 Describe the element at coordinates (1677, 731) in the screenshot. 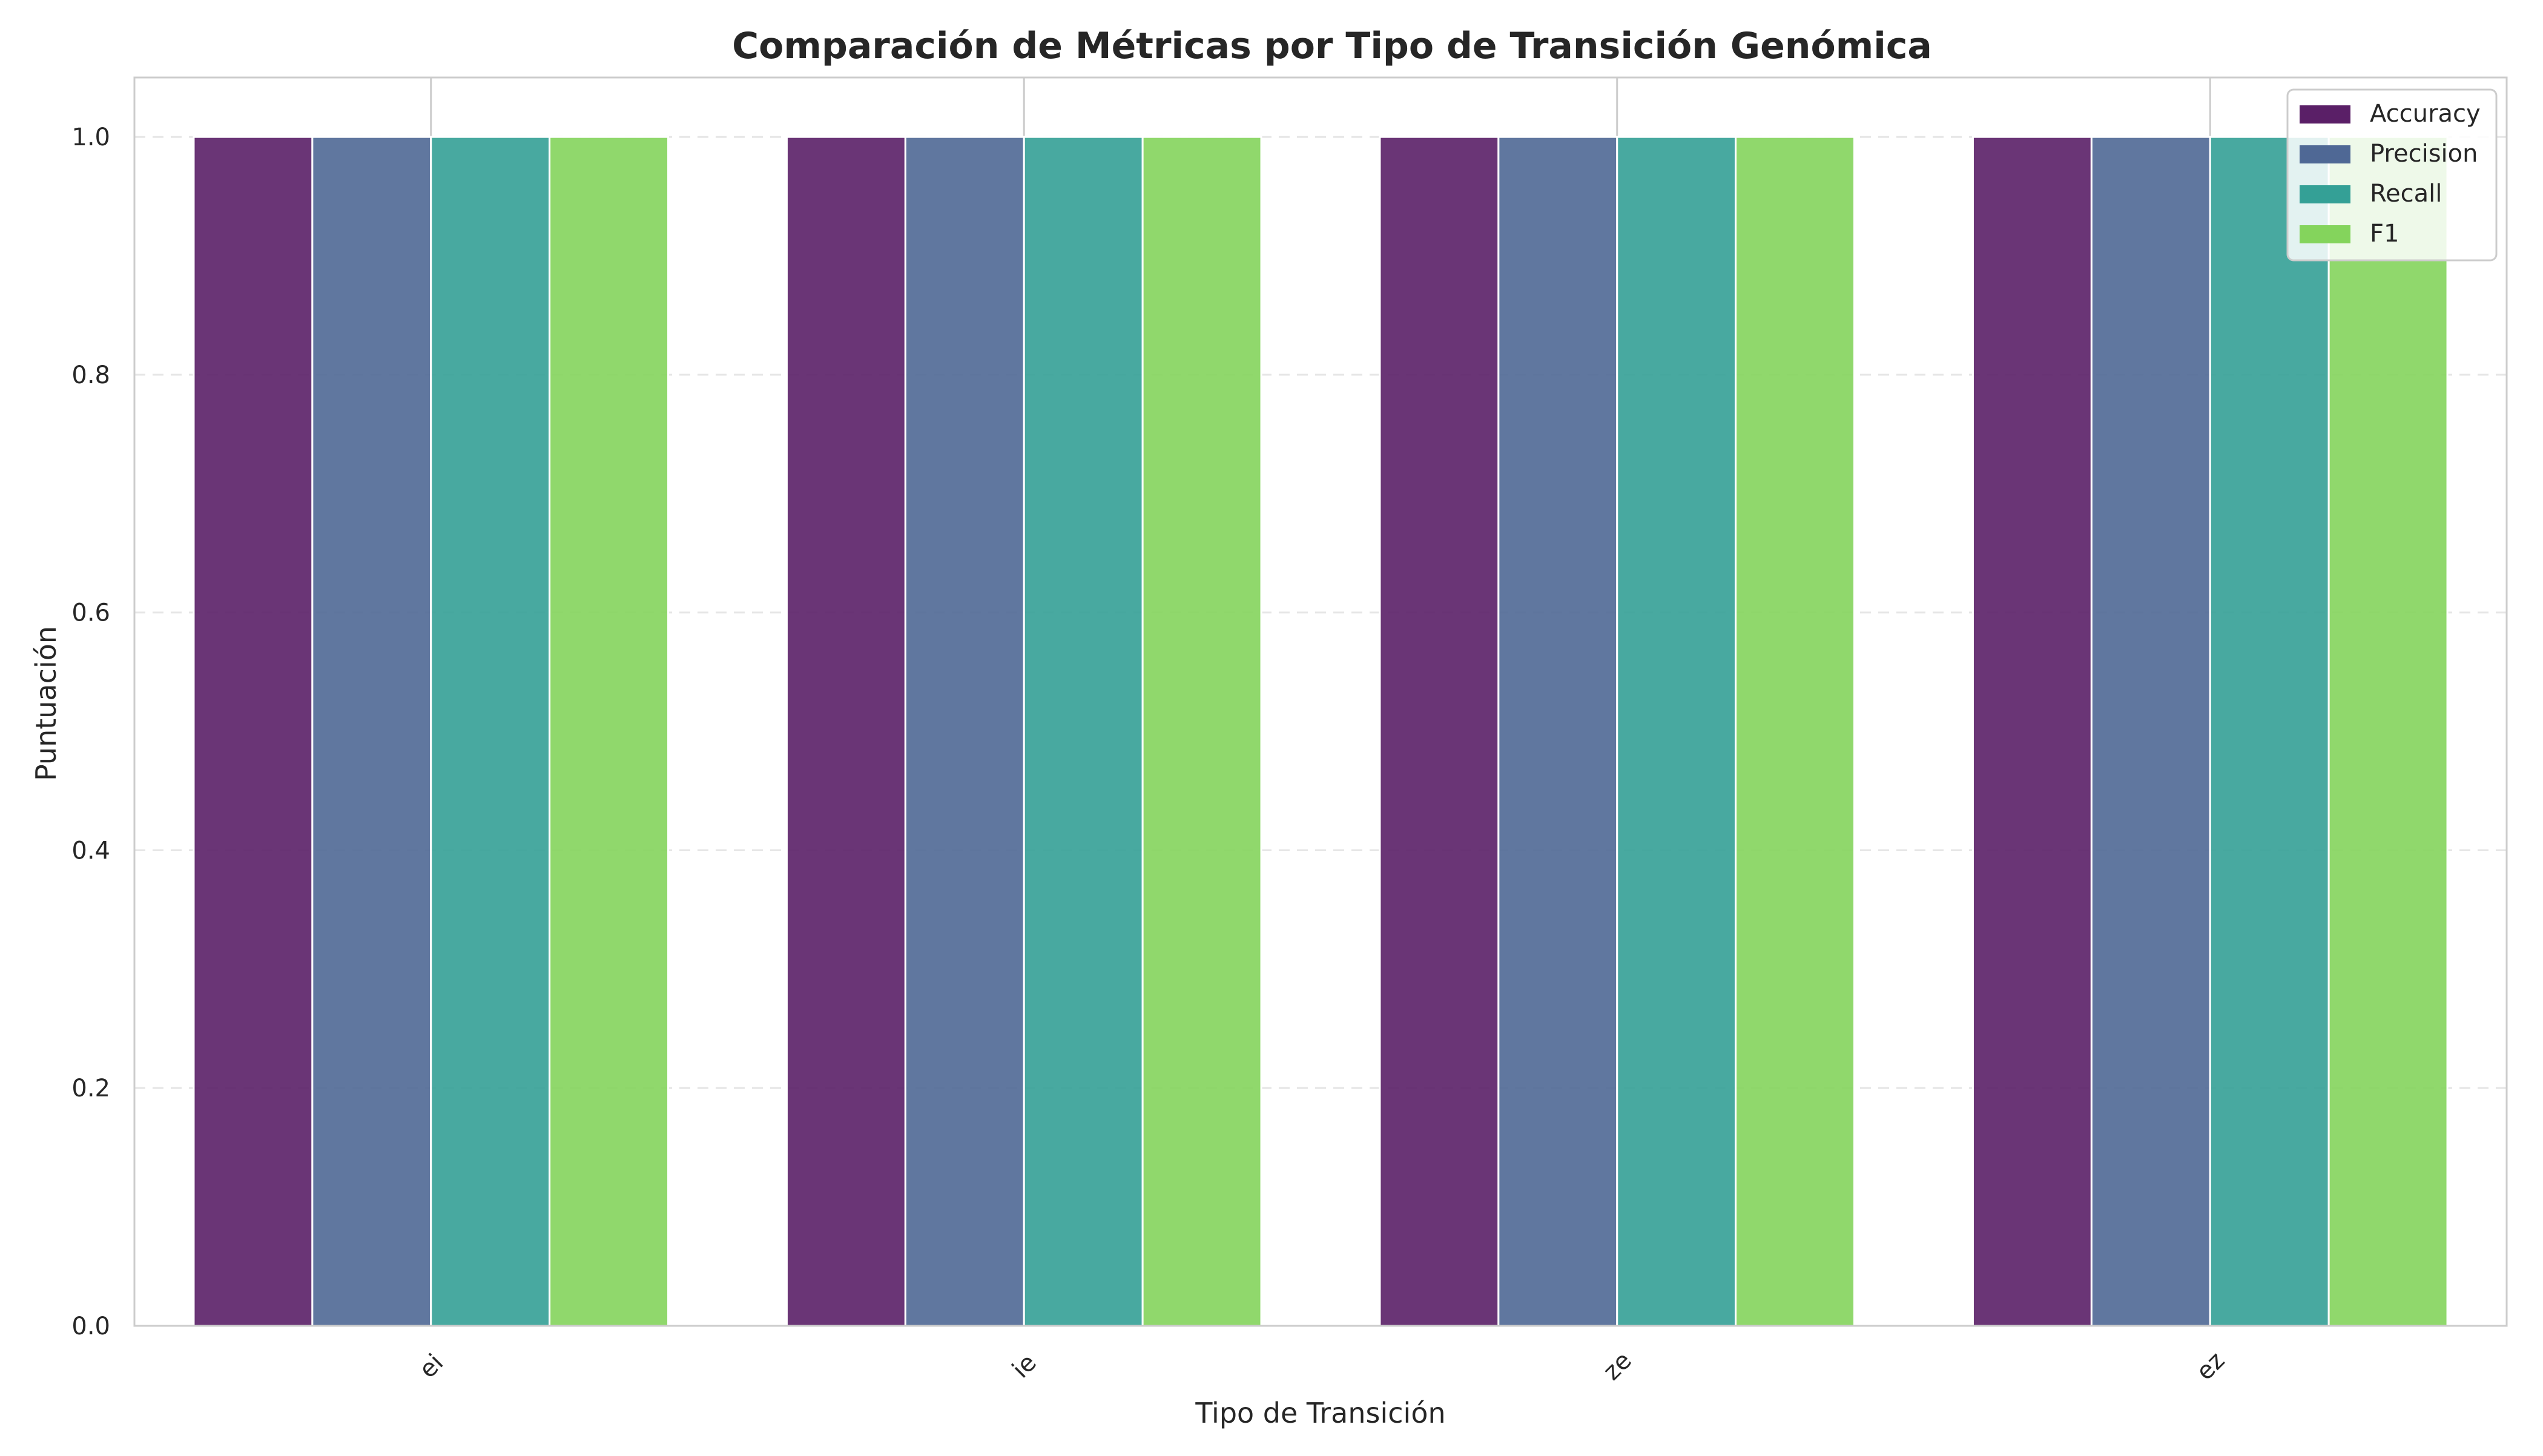

I see `bar-recall-ze` at that location.